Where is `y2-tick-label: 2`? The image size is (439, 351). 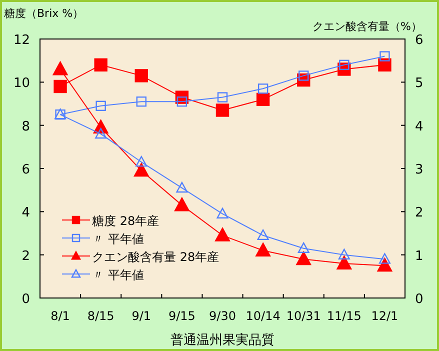 y2-tick-label: 2 is located at coordinates (419, 213).